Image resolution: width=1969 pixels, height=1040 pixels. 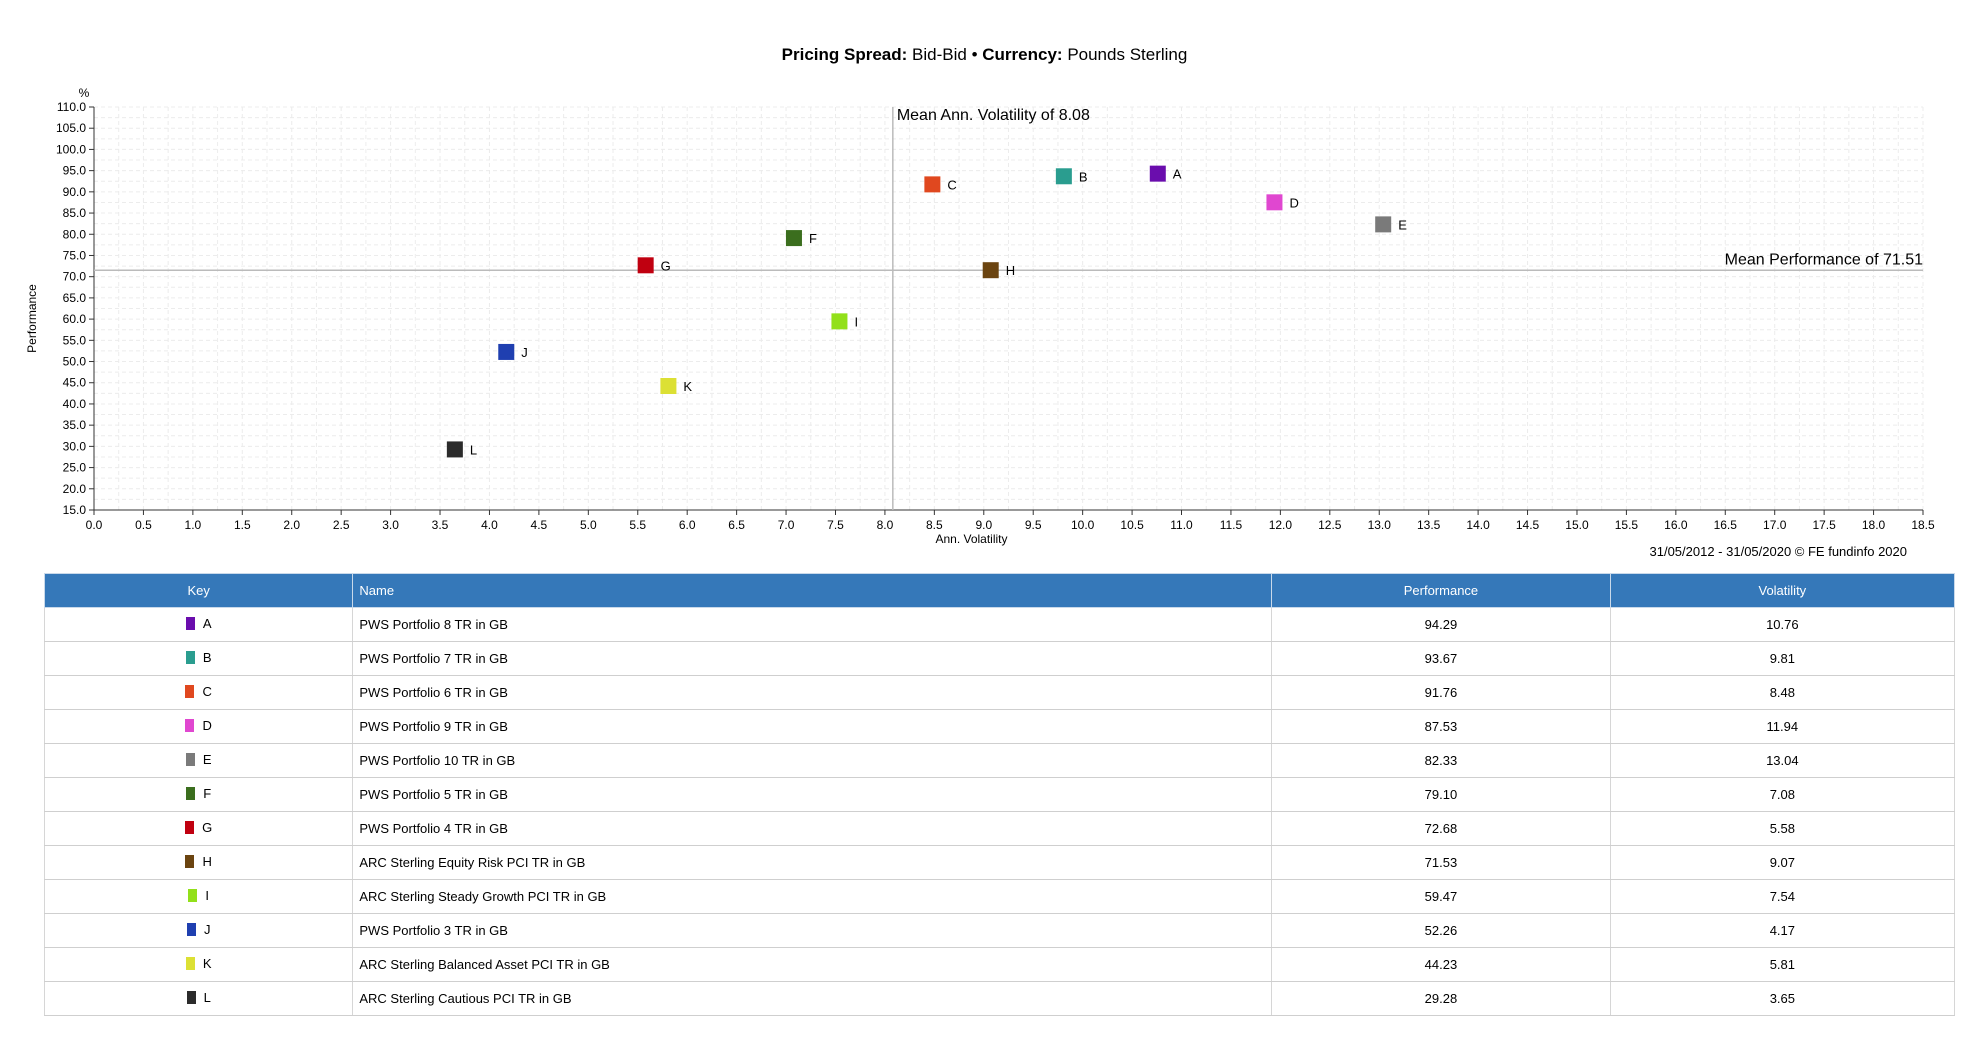 I want to click on x-tick-label: 16.5, so click(x=1726, y=525).